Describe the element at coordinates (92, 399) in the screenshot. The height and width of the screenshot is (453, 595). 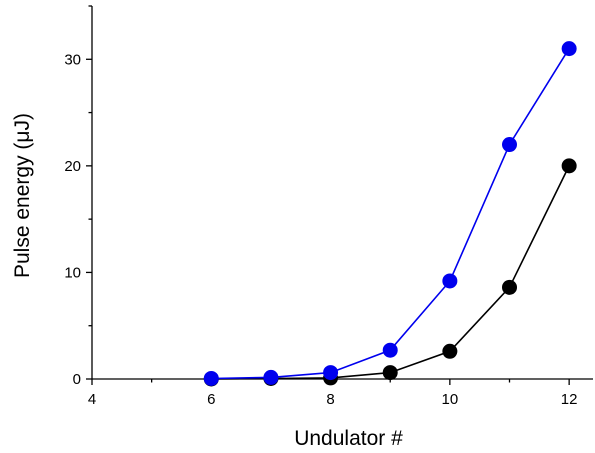
I see `x-tick-label: 4` at that location.